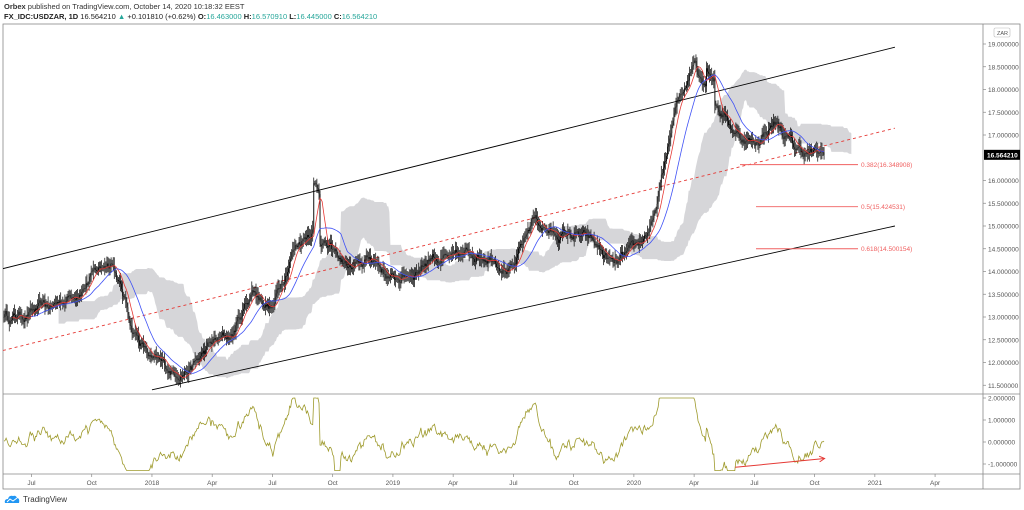  I want to click on symbol: FX_IDC:USDZAR, 1D, so click(41, 16).